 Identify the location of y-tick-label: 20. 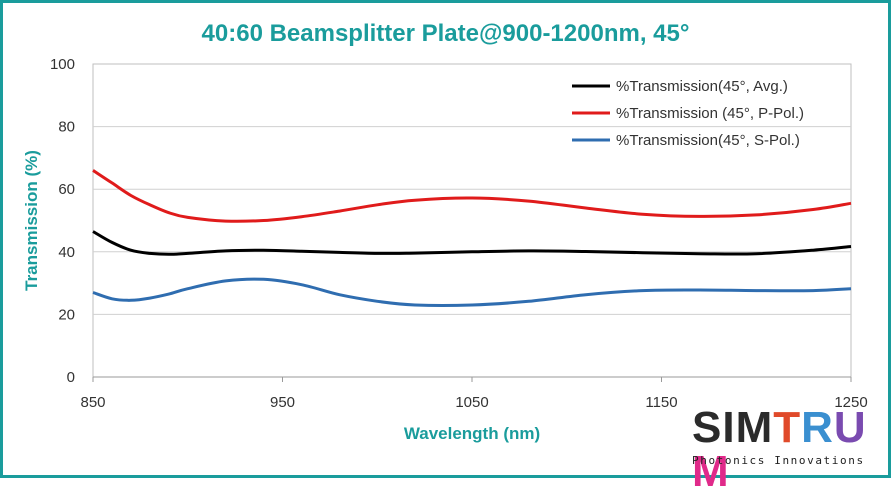
(66, 314).